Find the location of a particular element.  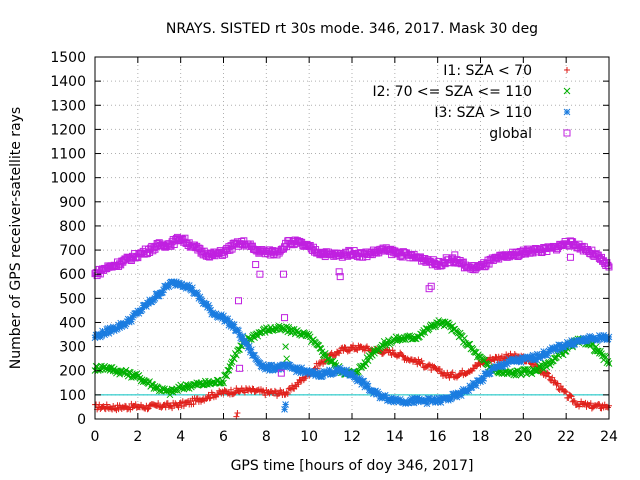

y-tick-label: 1000 is located at coordinates (68, 179).